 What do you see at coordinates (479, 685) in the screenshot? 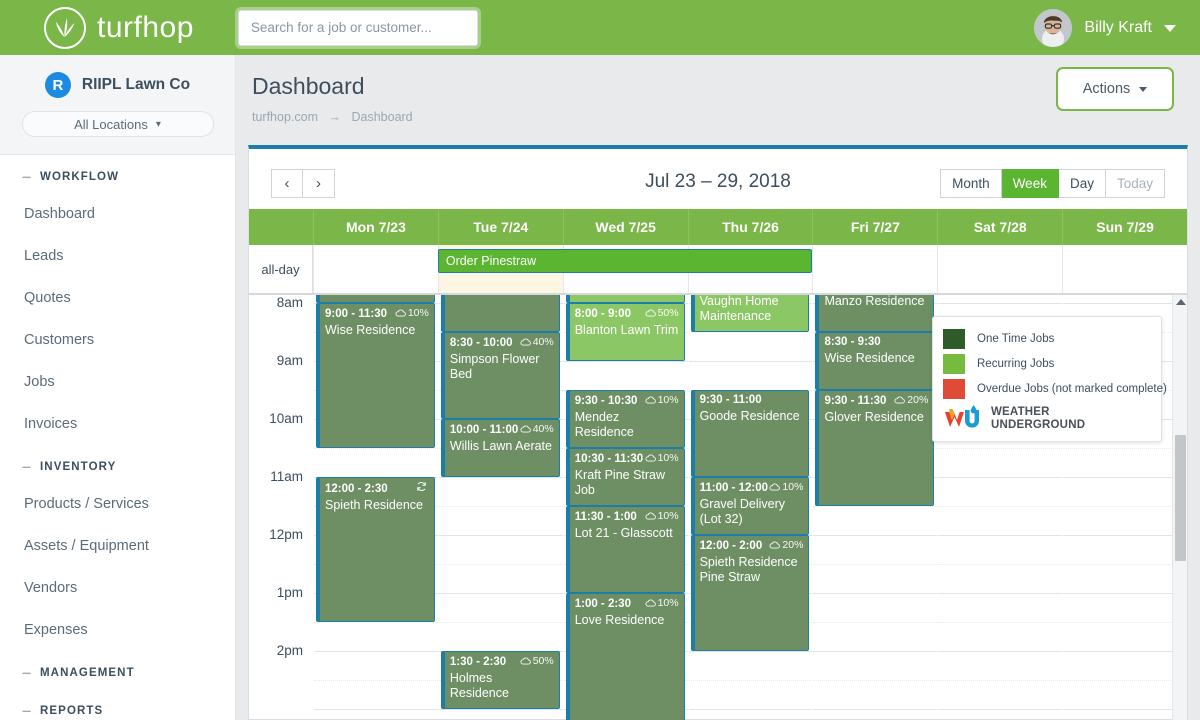
I see `event-title: Holmes Residence` at bounding box center [479, 685].